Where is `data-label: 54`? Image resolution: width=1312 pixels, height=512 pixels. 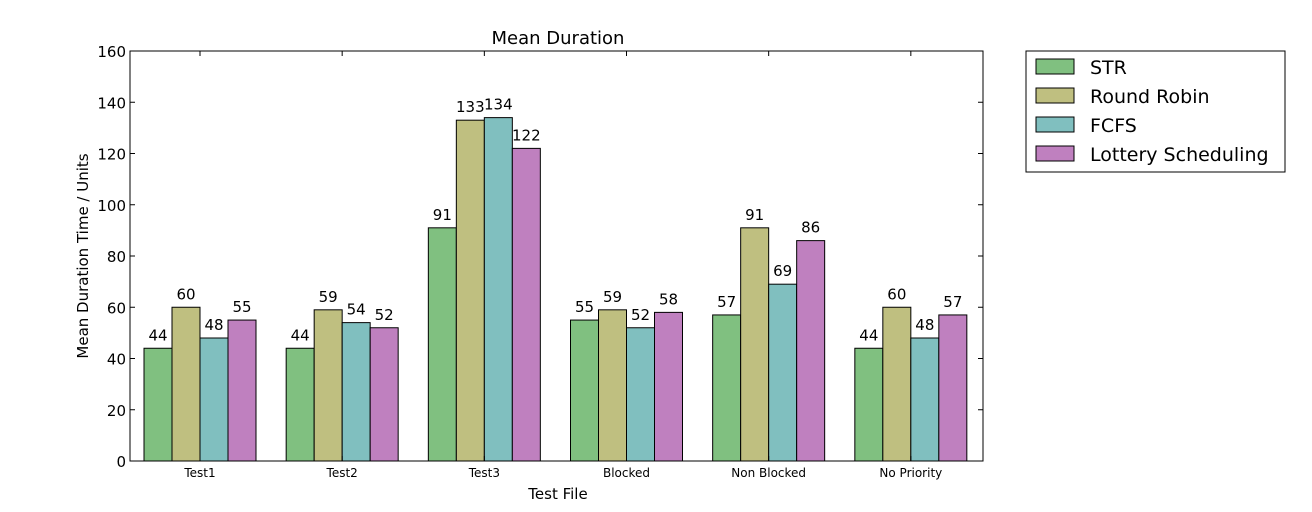 data-label: 54 is located at coordinates (356, 310).